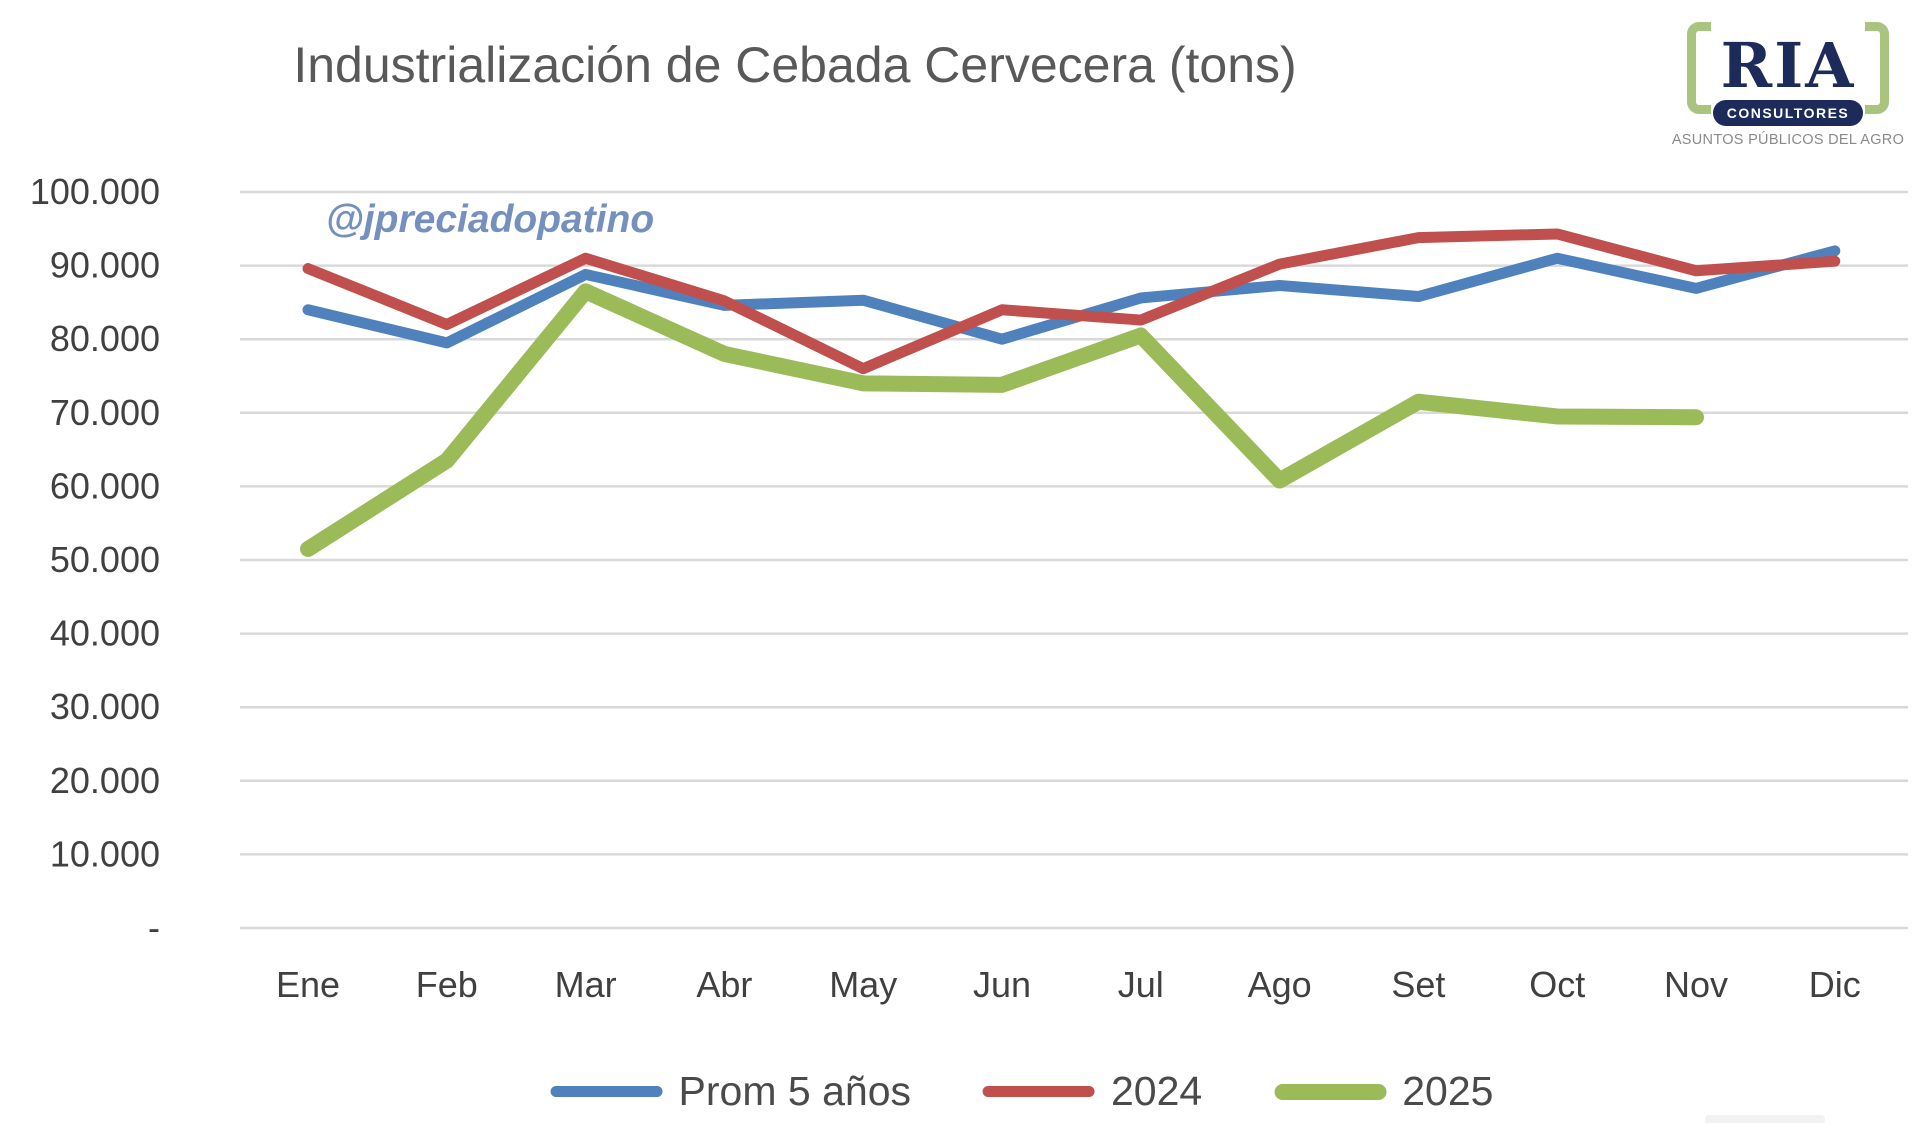 This screenshot has height=1123, width=1920. I want to click on svg-text: Mar, so click(586, 984).